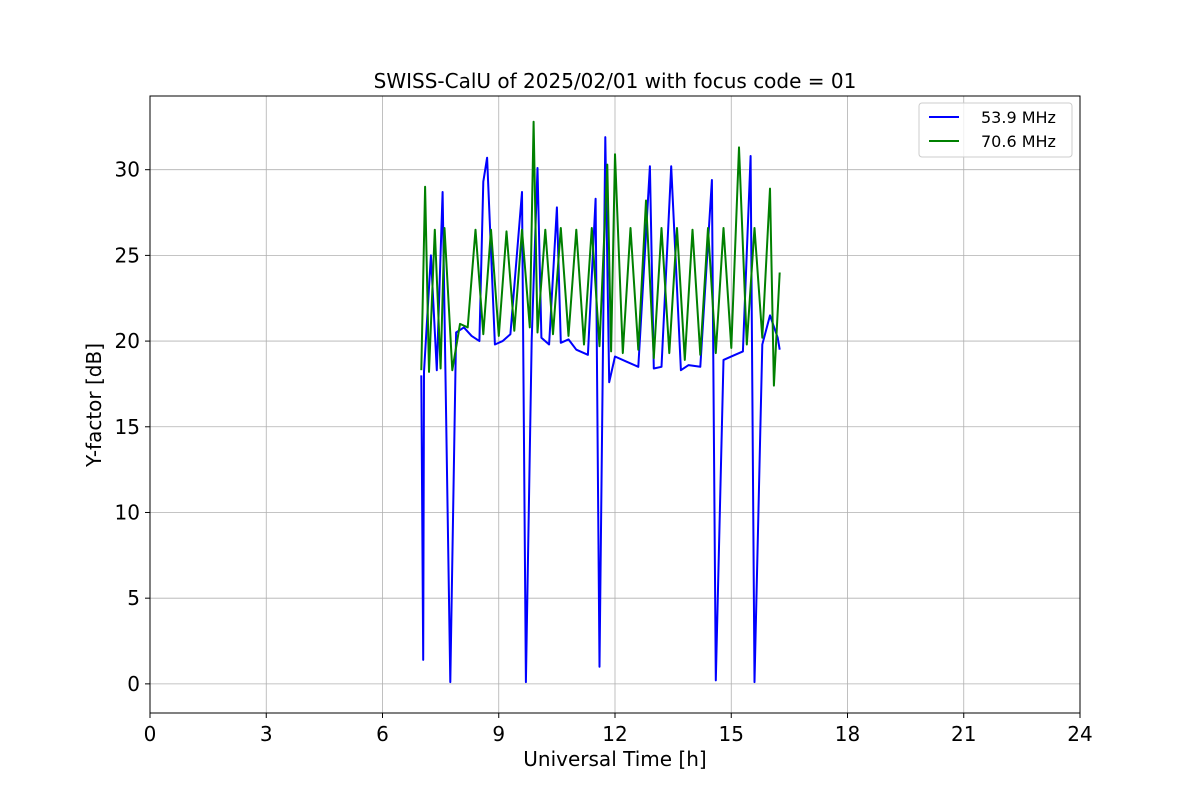  What do you see at coordinates (382, 734) in the screenshot?
I see `x-tick-label-6: 6` at bounding box center [382, 734].